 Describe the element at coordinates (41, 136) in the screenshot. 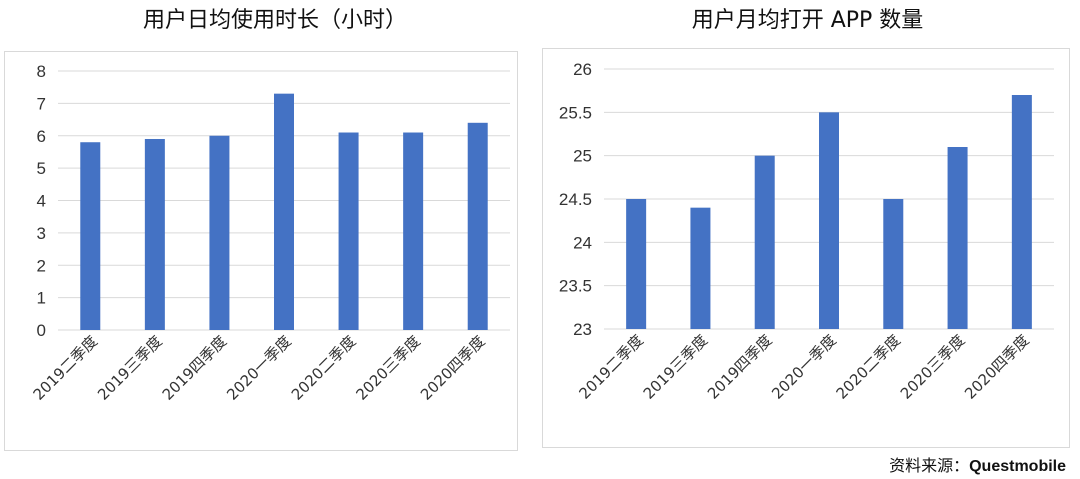

I see `y-tick-label: 6` at that location.